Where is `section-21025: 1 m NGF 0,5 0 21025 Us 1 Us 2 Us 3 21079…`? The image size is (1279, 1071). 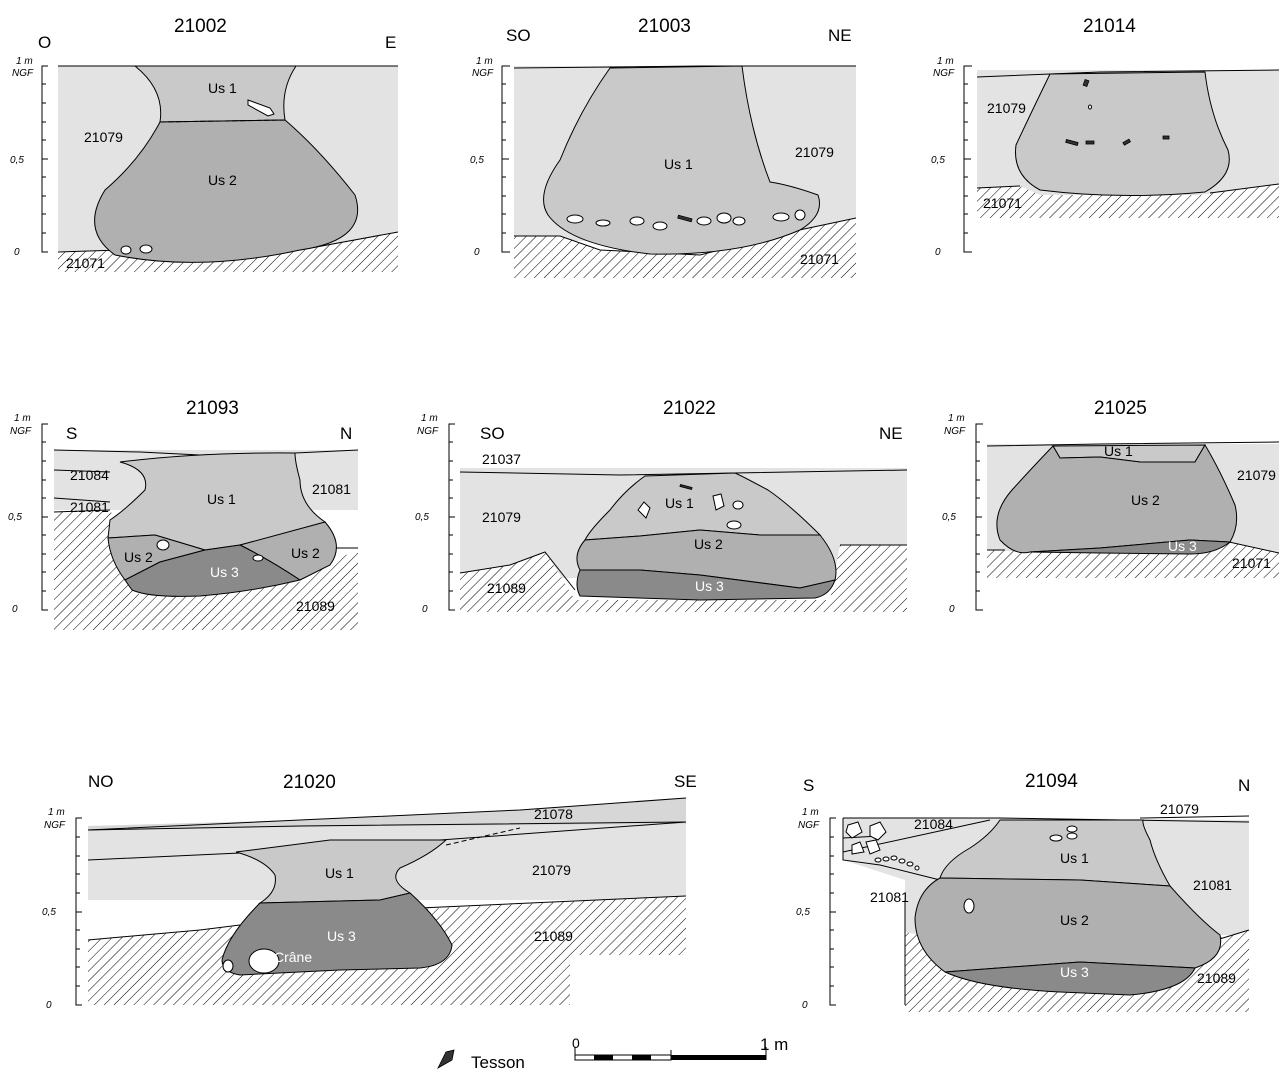
section-21025: 1 m NGF 0,5 0 21025 Us 1 Us 2 Us 3 21079… is located at coordinates (1110, 506).